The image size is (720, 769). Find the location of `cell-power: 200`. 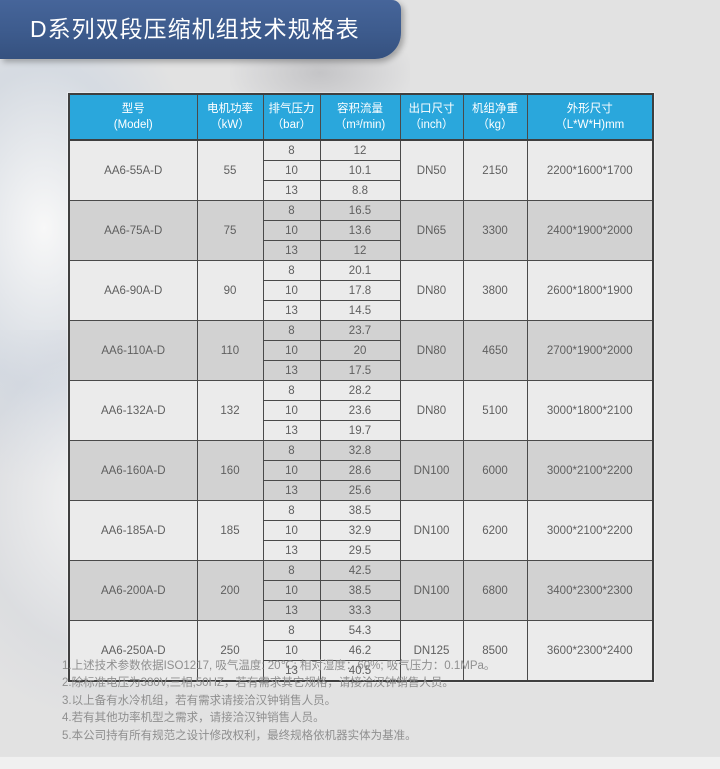

cell-power: 200 is located at coordinates (230, 590).